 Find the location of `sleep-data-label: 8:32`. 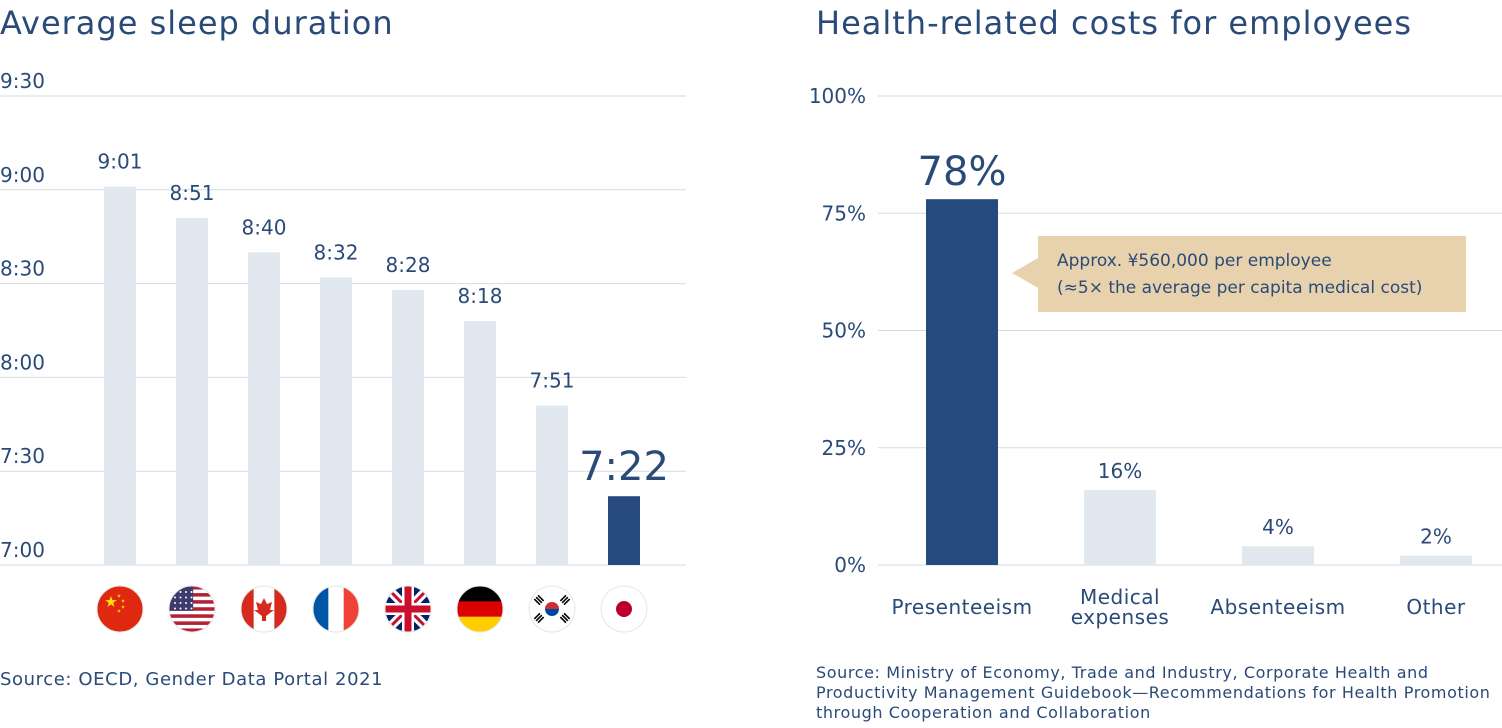

sleep-data-label: 8:32 is located at coordinates (336, 252).